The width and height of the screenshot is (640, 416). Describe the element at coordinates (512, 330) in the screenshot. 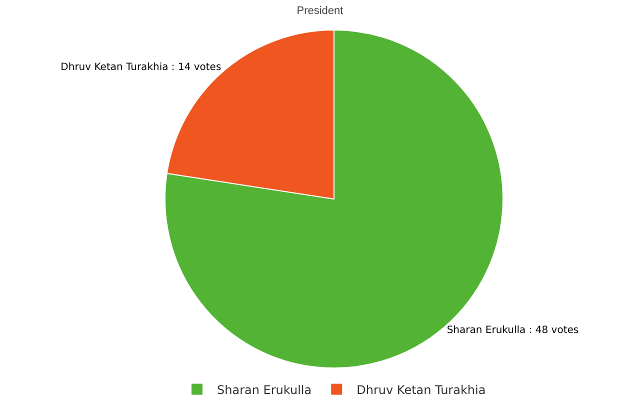

I see `data-label: Sharan Erukulla : 48 votes` at that location.